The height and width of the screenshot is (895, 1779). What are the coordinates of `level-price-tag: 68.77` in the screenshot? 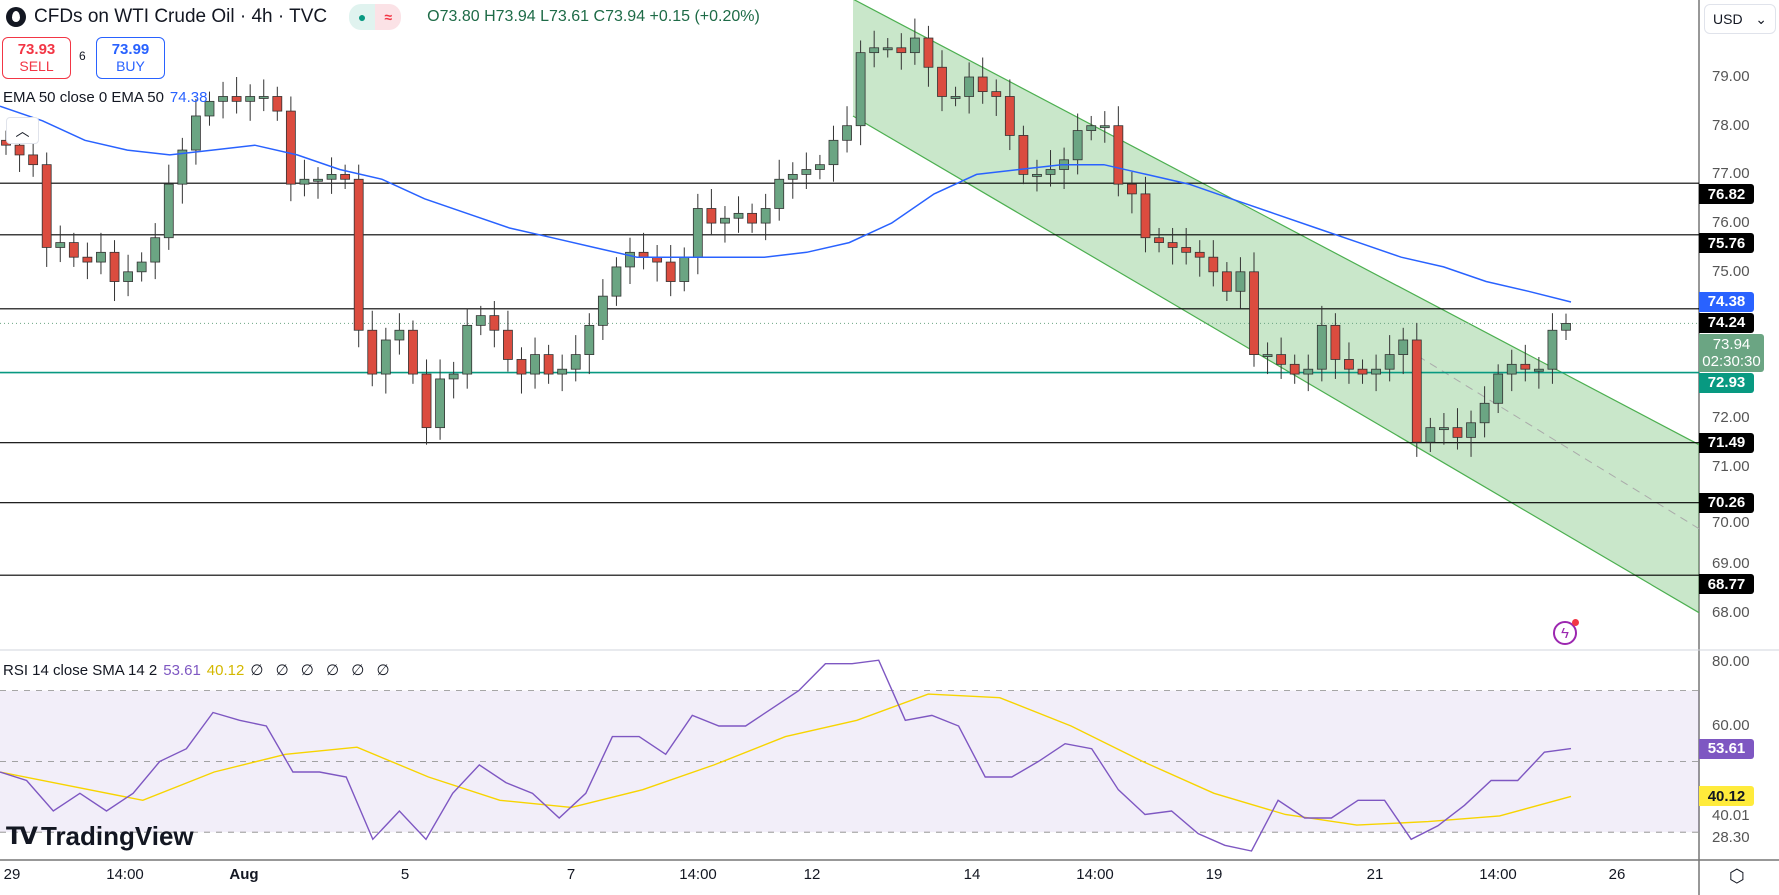 It's located at (1726, 584).